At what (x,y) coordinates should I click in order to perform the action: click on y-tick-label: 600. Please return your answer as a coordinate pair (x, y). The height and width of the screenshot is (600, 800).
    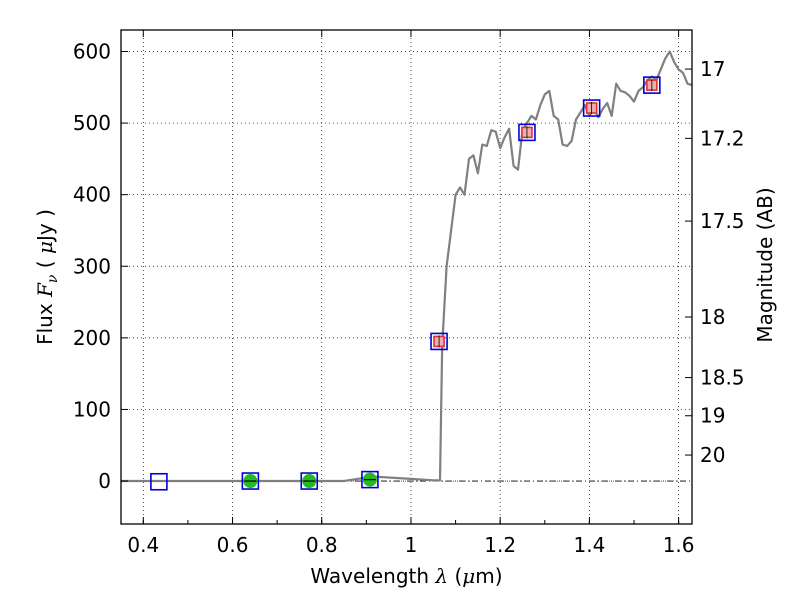
    Looking at the image, I should click on (92, 51).